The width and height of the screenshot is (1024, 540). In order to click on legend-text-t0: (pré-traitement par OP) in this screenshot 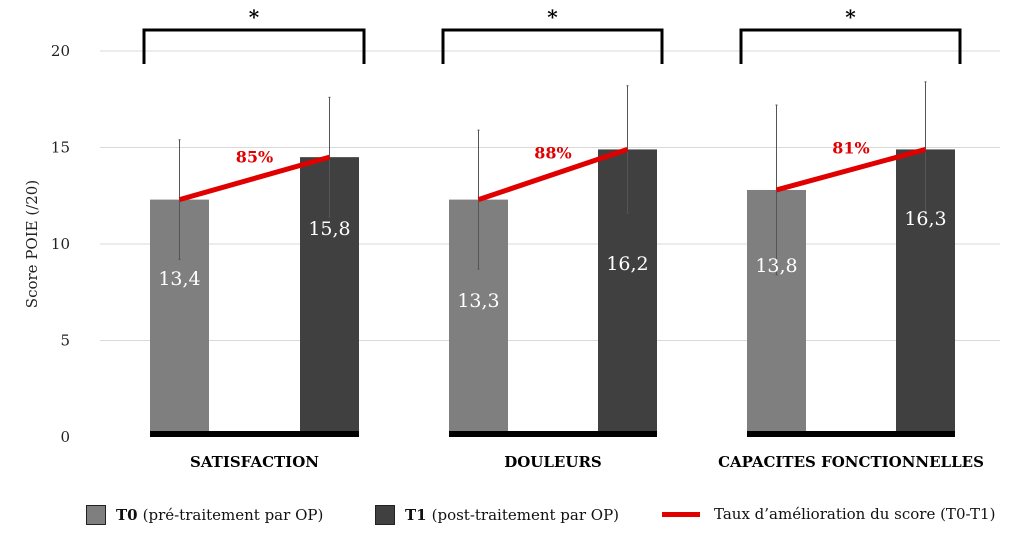, I will do `click(233, 515)`.